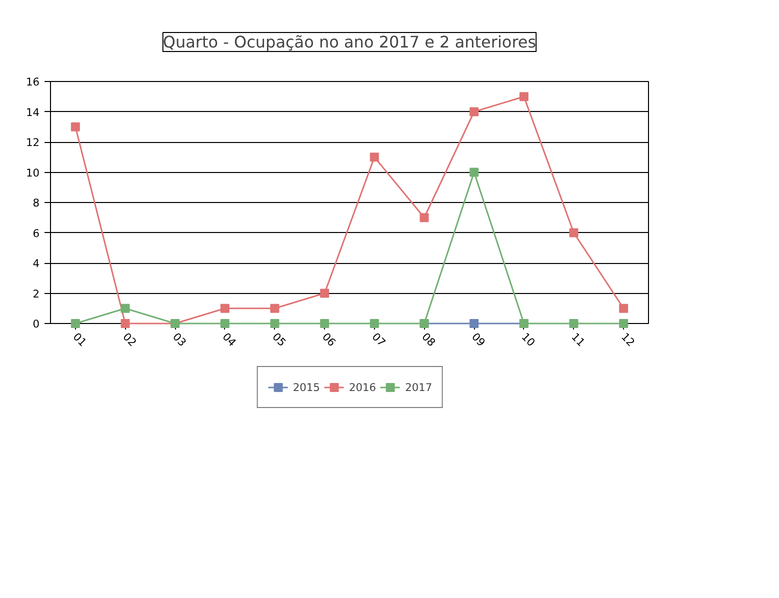  What do you see at coordinates (428, 340) in the screenshot?
I see `x-tick-label: 08` at bounding box center [428, 340].